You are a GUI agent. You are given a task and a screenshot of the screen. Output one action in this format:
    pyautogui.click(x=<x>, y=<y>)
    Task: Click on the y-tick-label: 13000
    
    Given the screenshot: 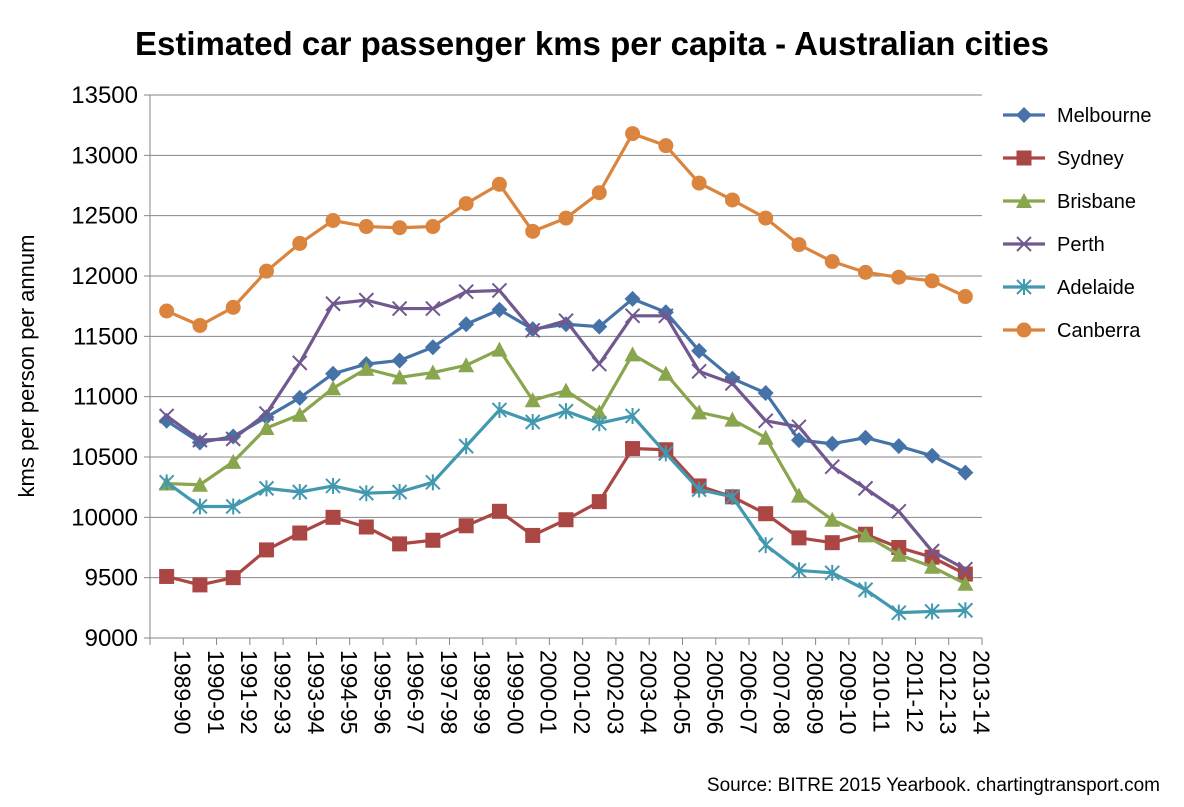 What is the action you would take?
    pyautogui.click(x=104, y=155)
    